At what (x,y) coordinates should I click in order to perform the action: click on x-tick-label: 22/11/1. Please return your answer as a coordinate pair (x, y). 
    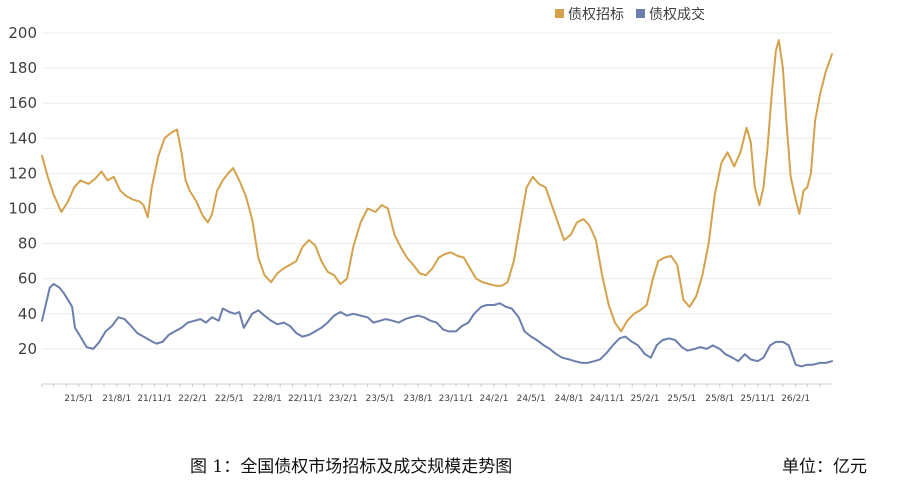
    Looking at the image, I should click on (305, 399).